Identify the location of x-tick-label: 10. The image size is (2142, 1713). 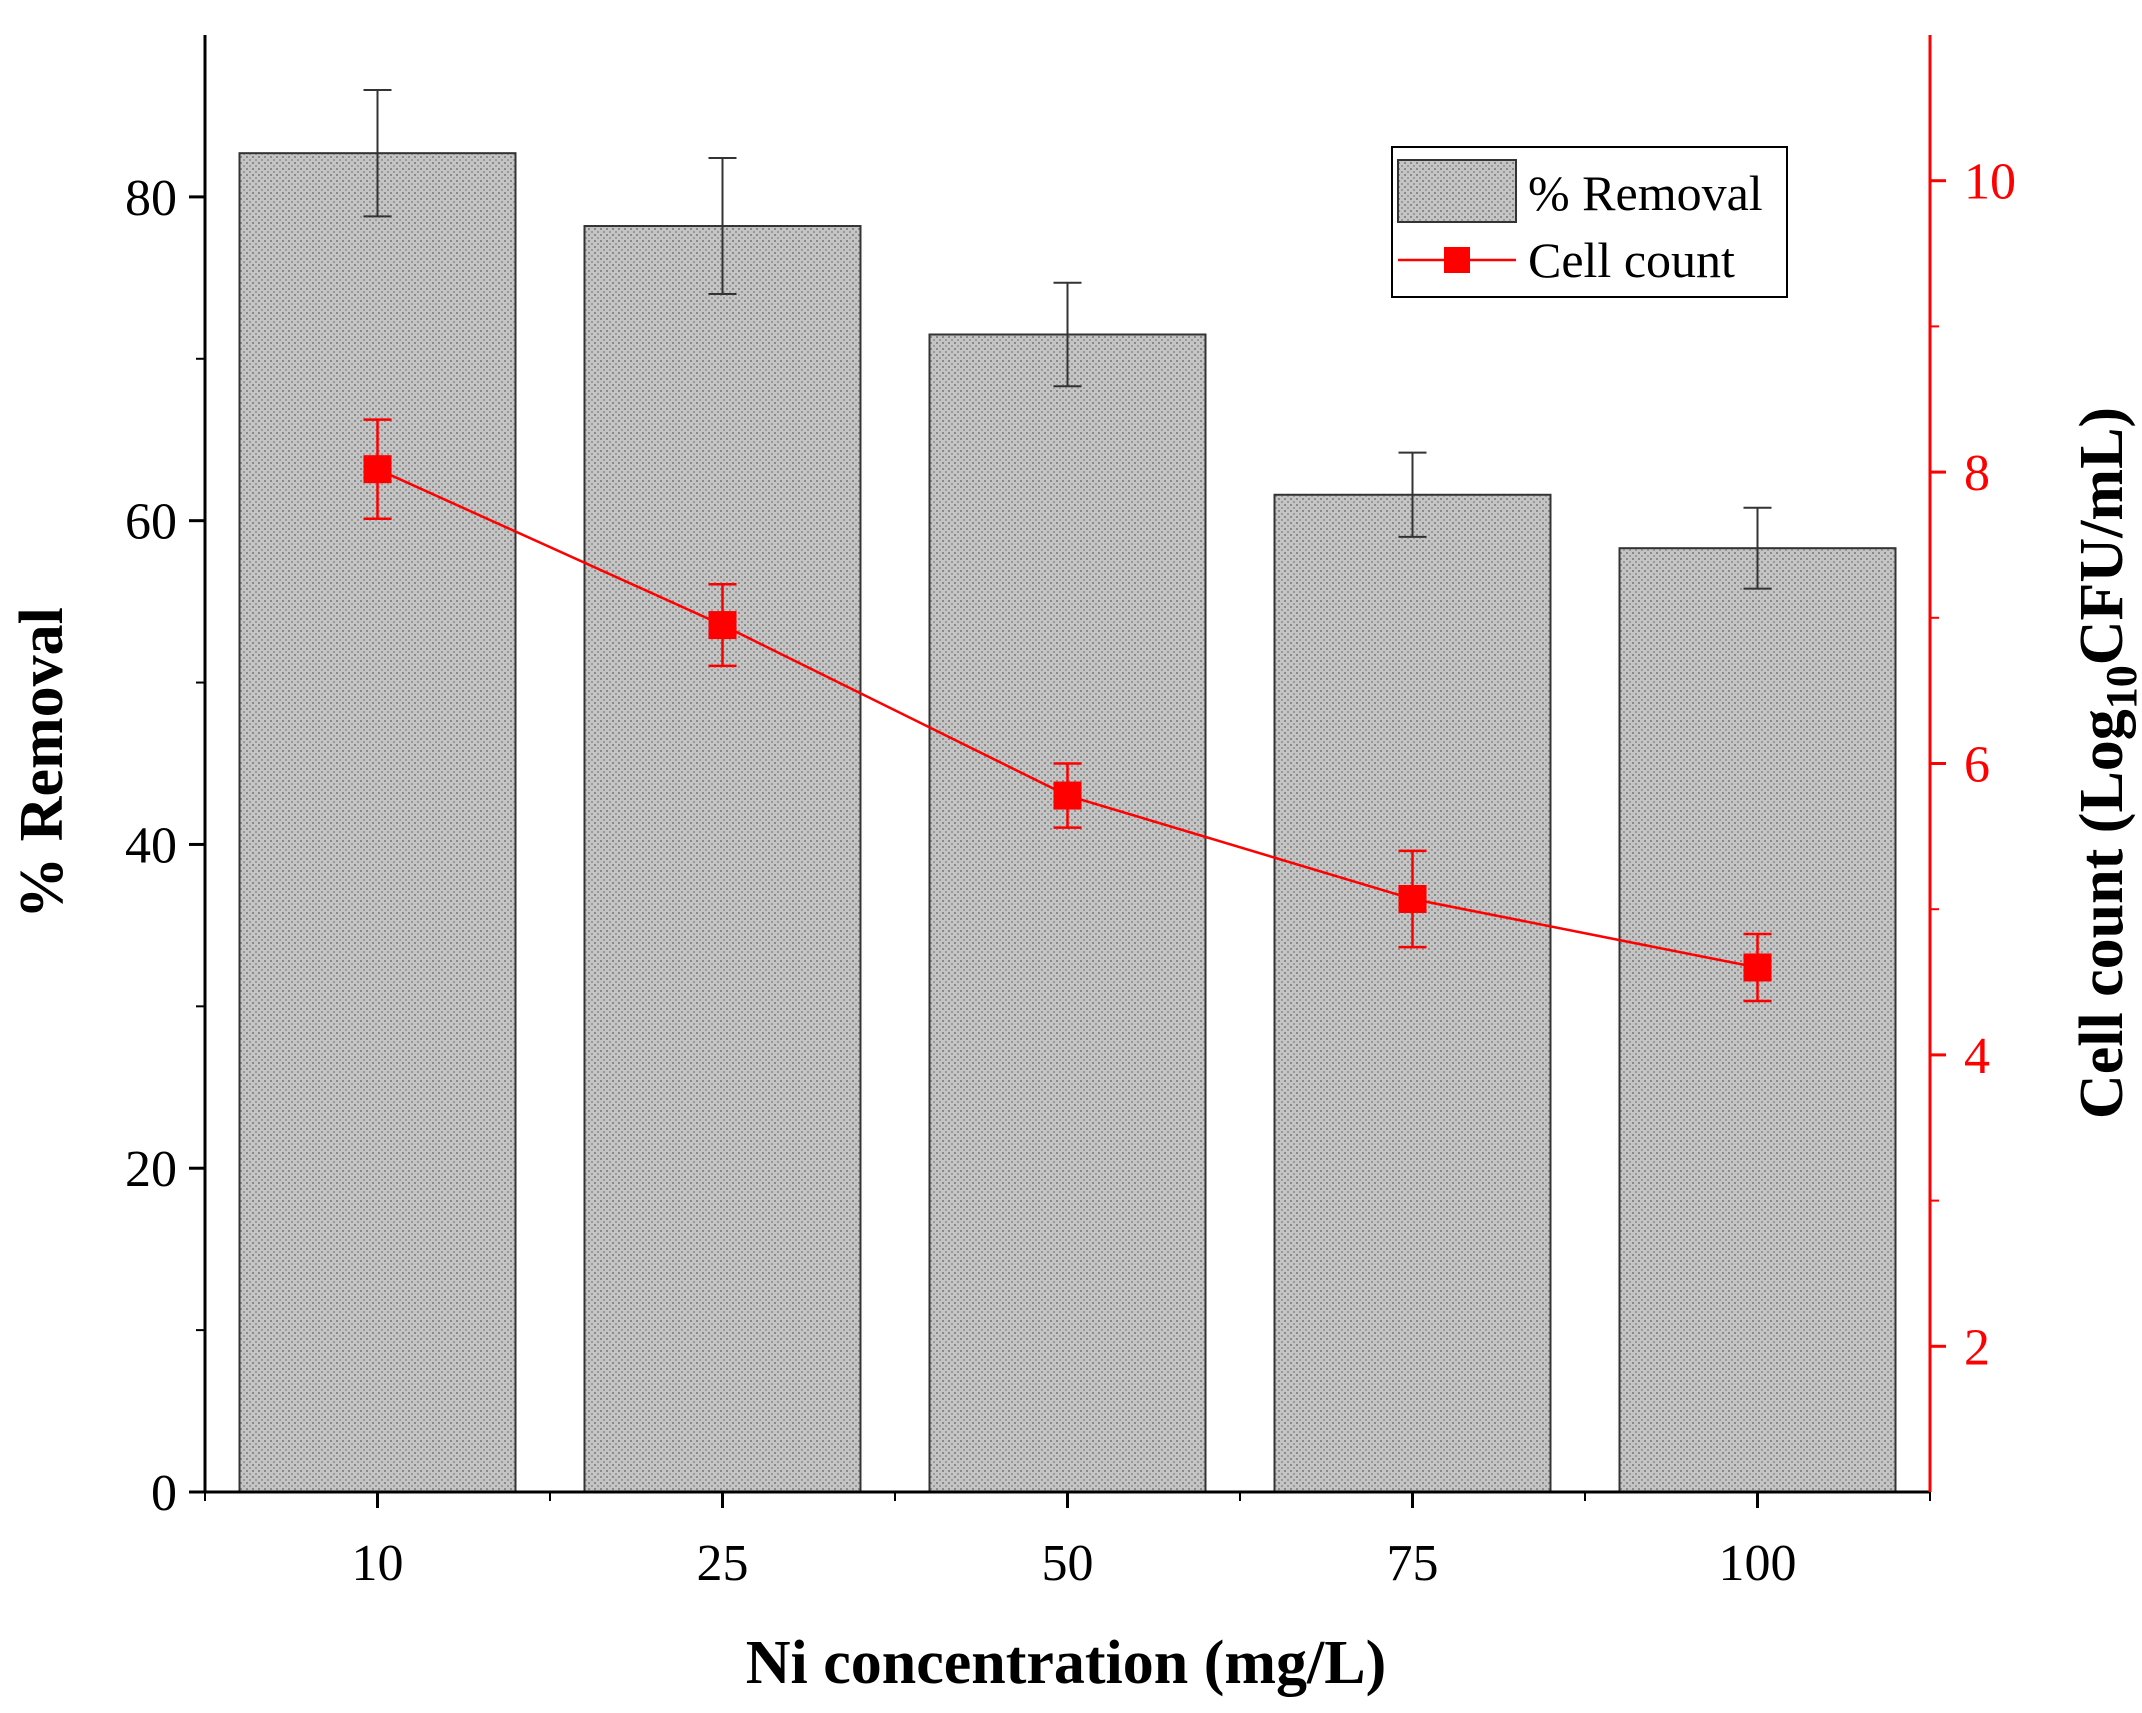
(378, 1563).